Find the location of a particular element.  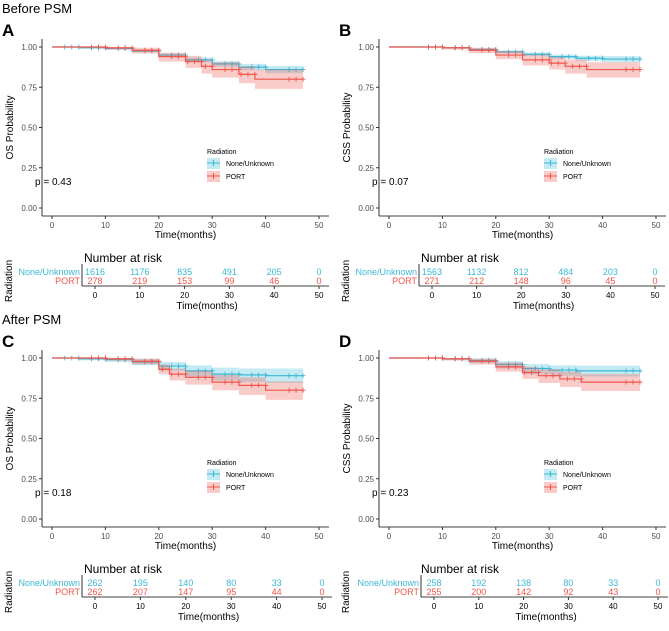

risk-count: 153 is located at coordinates (184, 281).